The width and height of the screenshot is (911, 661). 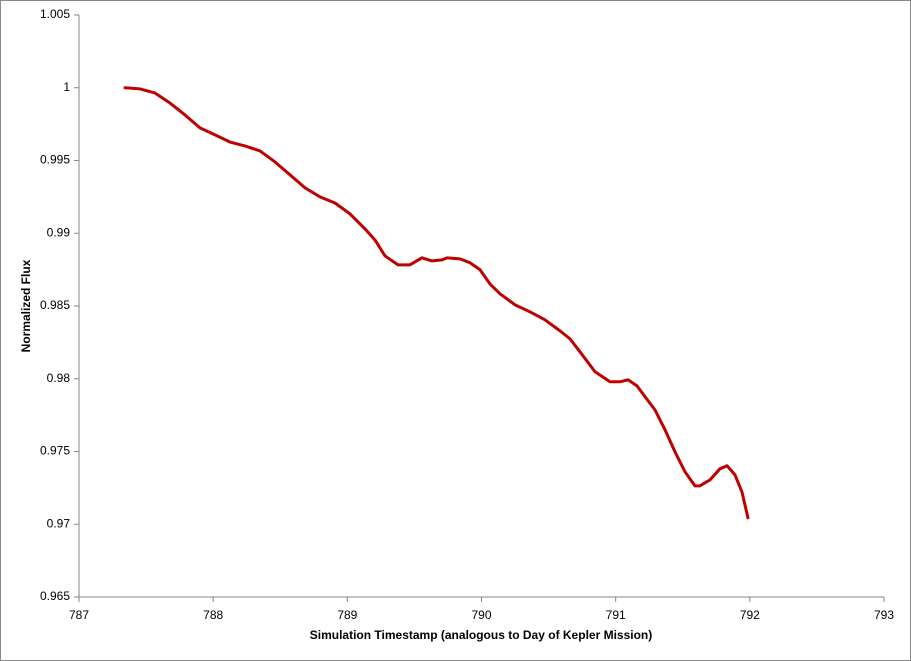 What do you see at coordinates (59, 378) in the screenshot?
I see `y-tick-label: 0.98` at bounding box center [59, 378].